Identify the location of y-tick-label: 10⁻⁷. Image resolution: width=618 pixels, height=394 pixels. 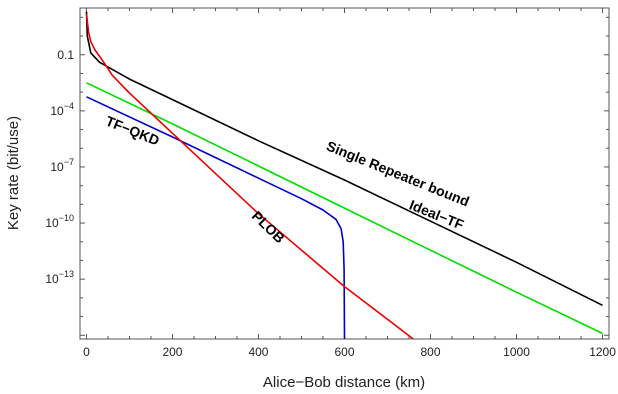
(62, 165).